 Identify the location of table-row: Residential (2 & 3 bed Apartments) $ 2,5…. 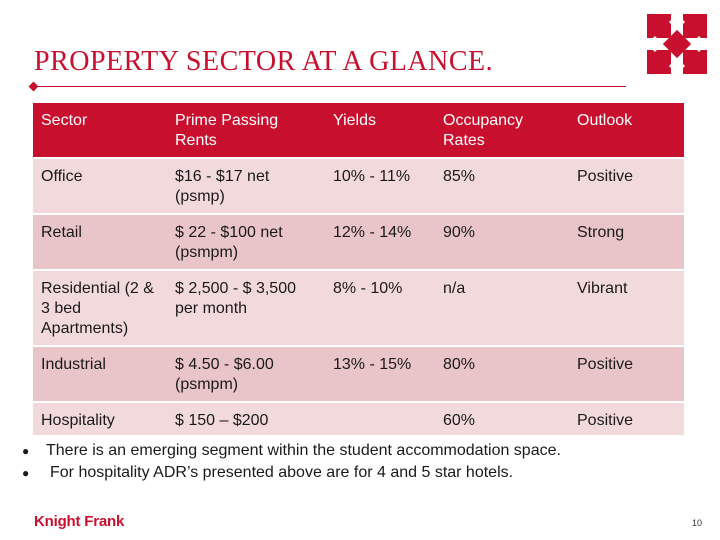
(358, 308).